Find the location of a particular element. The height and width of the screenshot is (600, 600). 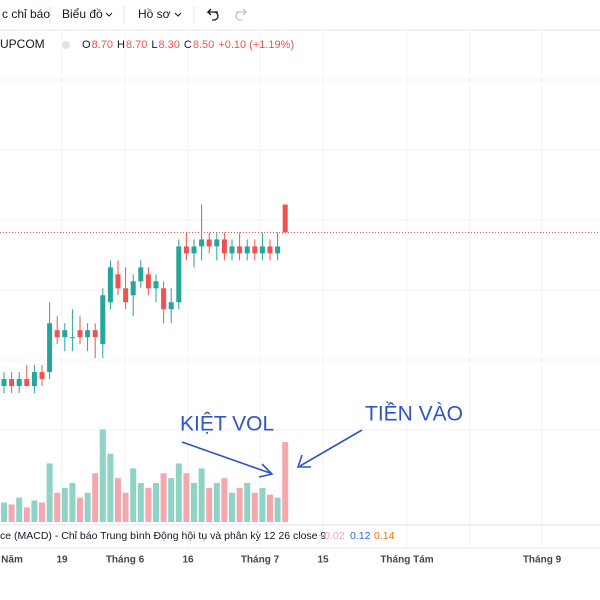

legend-value: 8.50 is located at coordinates (203, 45).